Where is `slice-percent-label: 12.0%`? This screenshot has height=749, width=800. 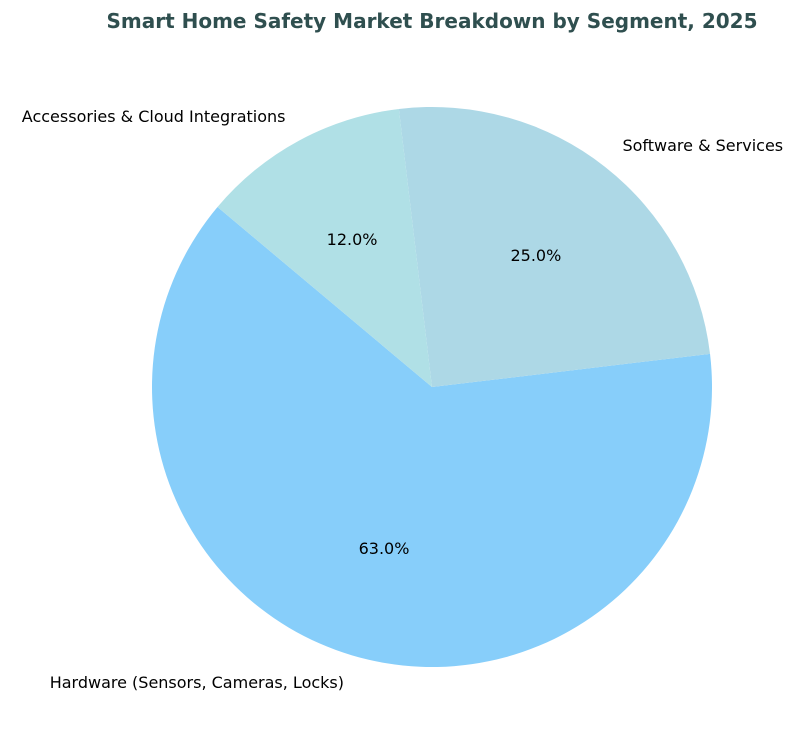
slice-percent-label: 12.0% is located at coordinates (352, 239).